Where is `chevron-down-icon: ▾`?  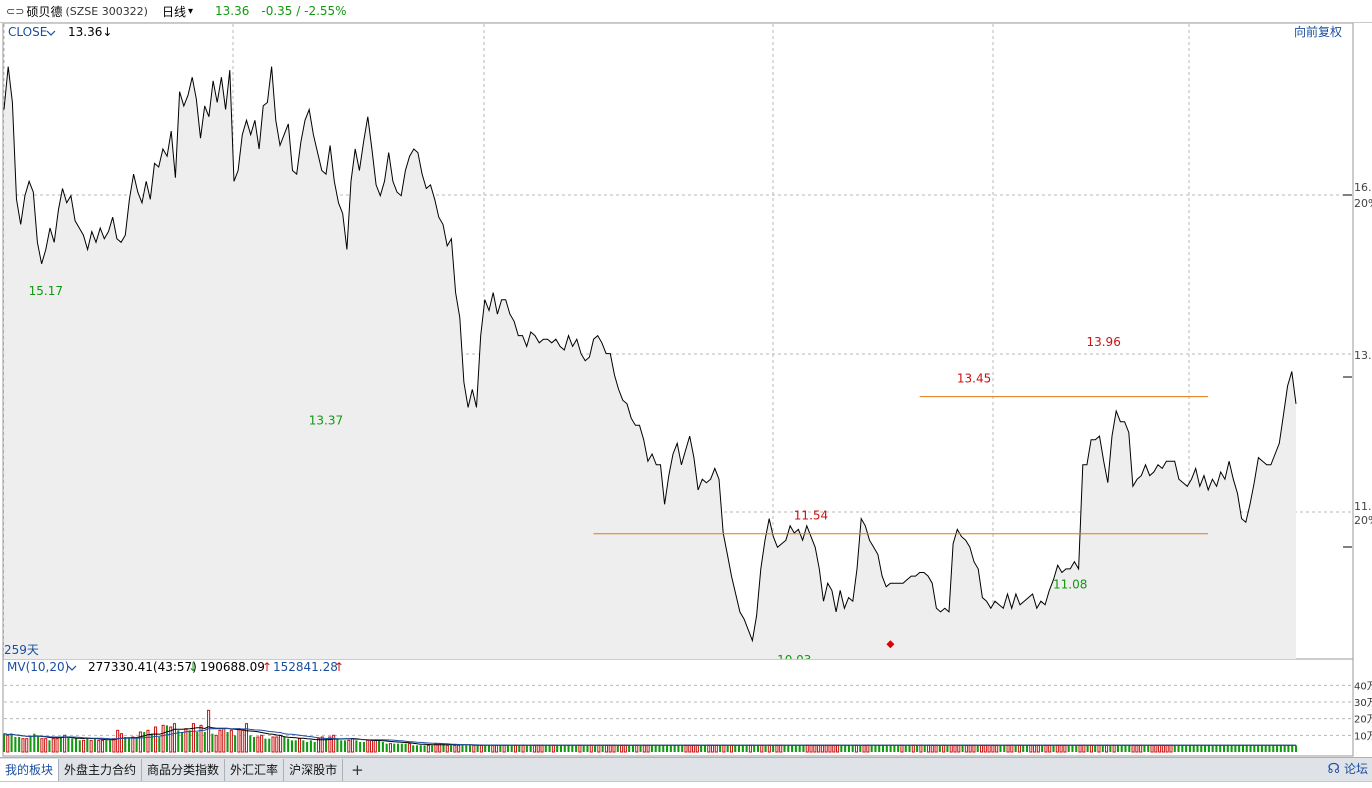
chevron-down-icon: ▾ is located at coordinates (190, 11).